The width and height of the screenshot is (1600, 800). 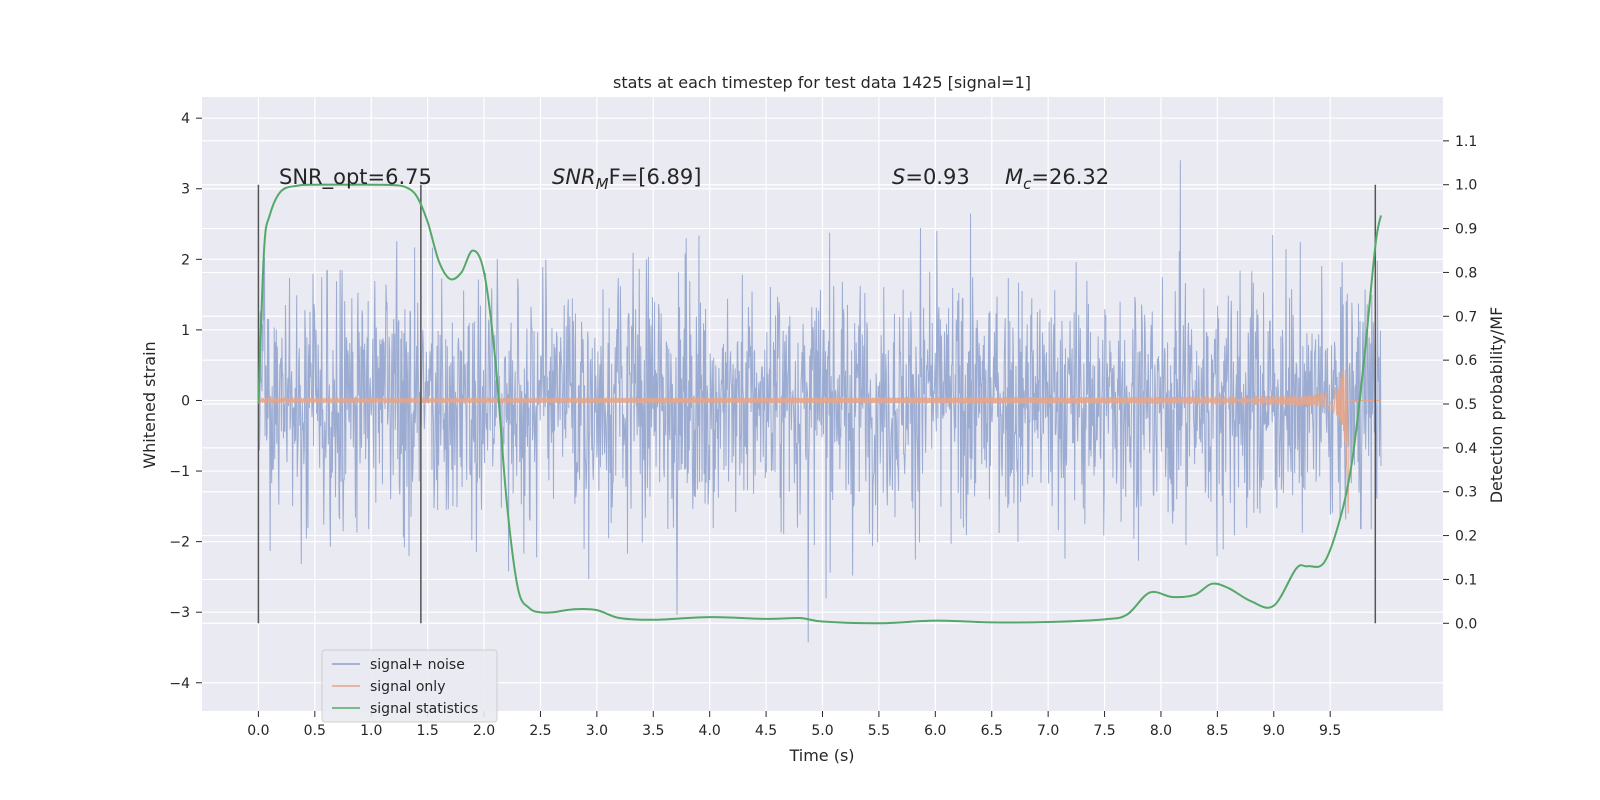 I want to click on x-tick-label: 5.0, so click(x=822, y=731).